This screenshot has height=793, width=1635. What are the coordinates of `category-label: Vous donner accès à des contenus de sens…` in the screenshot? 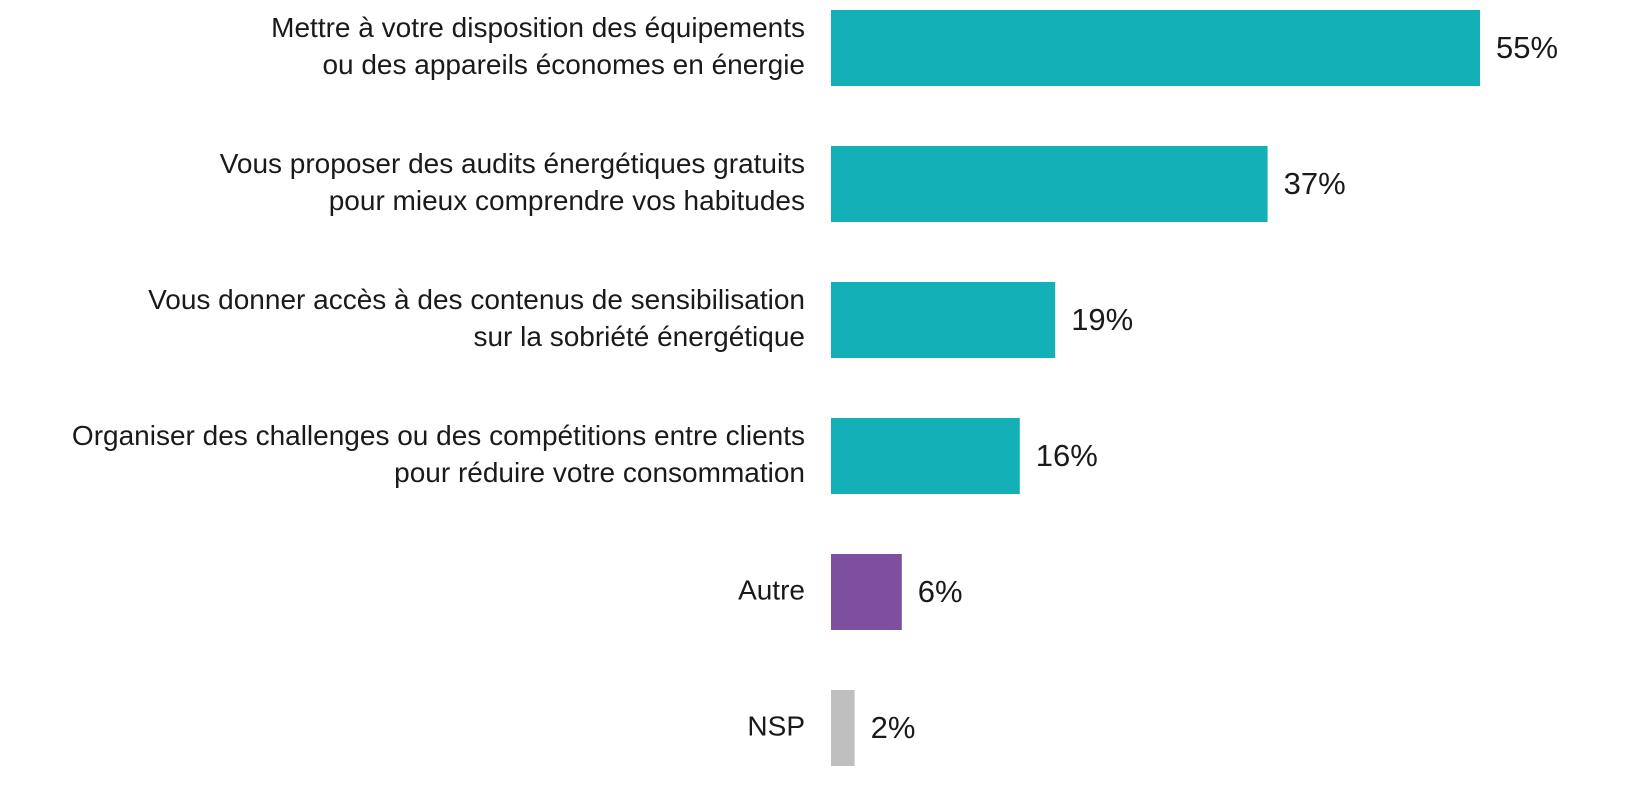 It's located at (476, 299).